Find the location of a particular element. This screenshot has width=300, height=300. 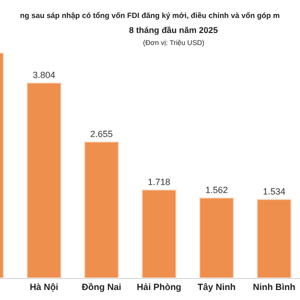

x-tick-label: Ninh Bình is located at coordinates (274, 287).